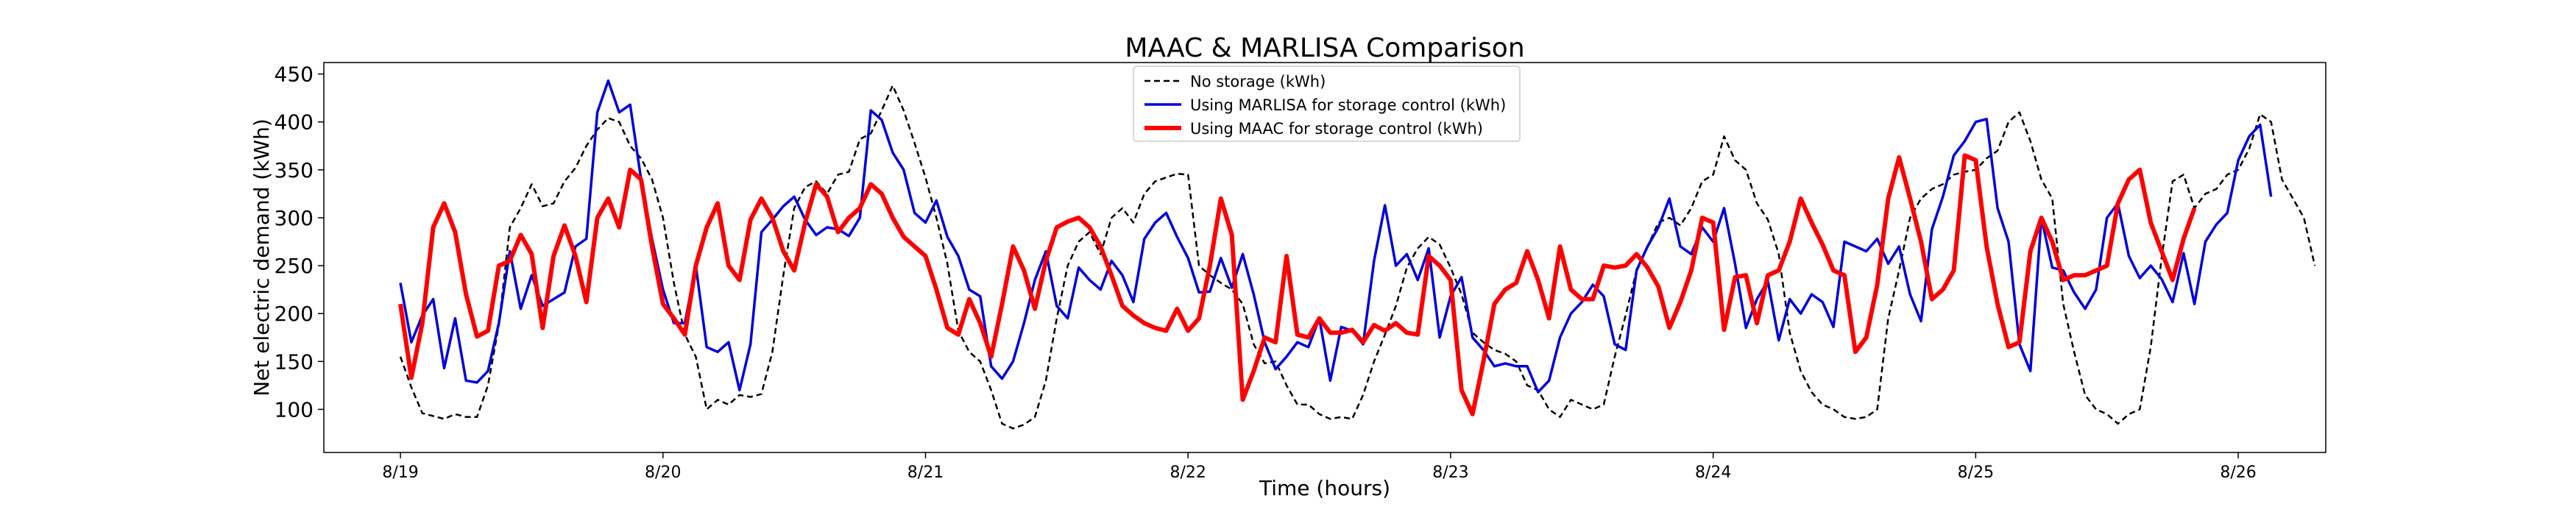 The image size is (2576, 515). Describe the element at coordinates (1324, 48) in the screenshot. I see `chart-title: MAAC & MARLISA Comparison` at that location.